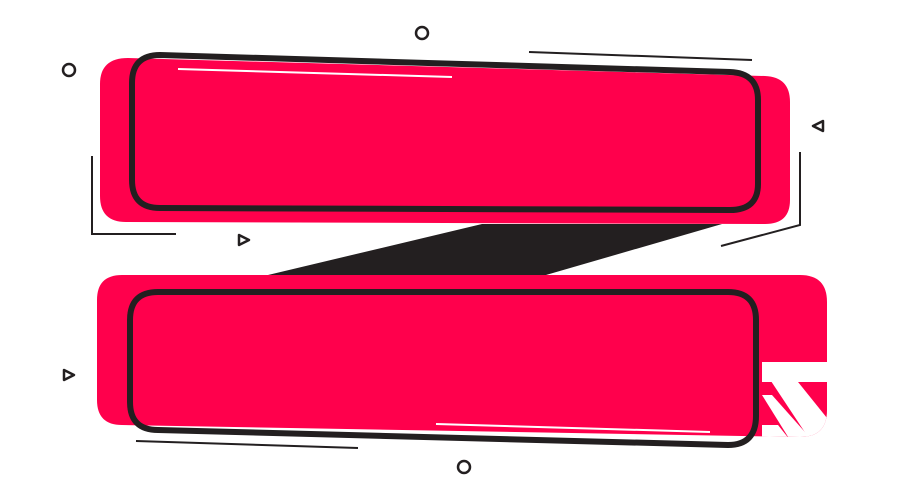 The width and height of the screenshot is (900, 500). What do you see at coordinates (315, 73) in the screenshot?
I see `top-highlight` at bounding box center [315, 73].